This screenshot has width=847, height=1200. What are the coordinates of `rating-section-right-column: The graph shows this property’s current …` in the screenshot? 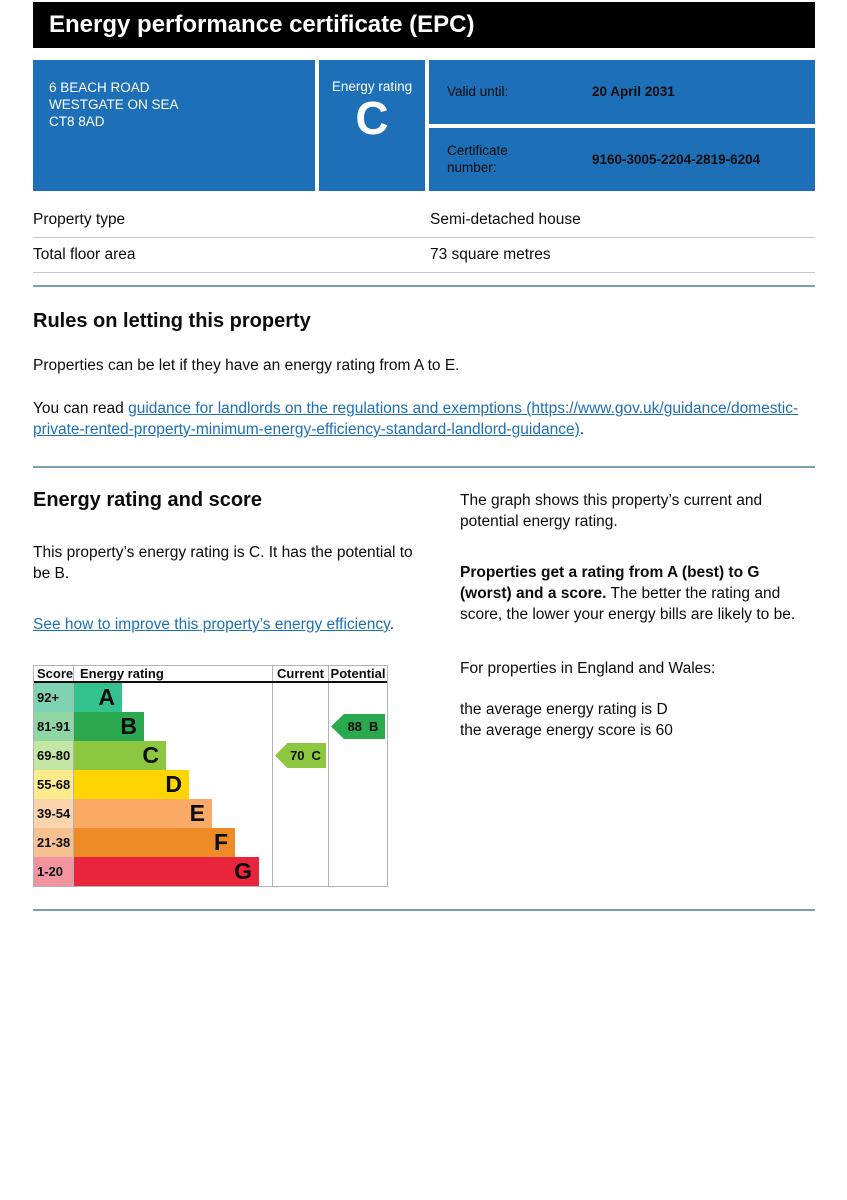 It's located at (637, 687).